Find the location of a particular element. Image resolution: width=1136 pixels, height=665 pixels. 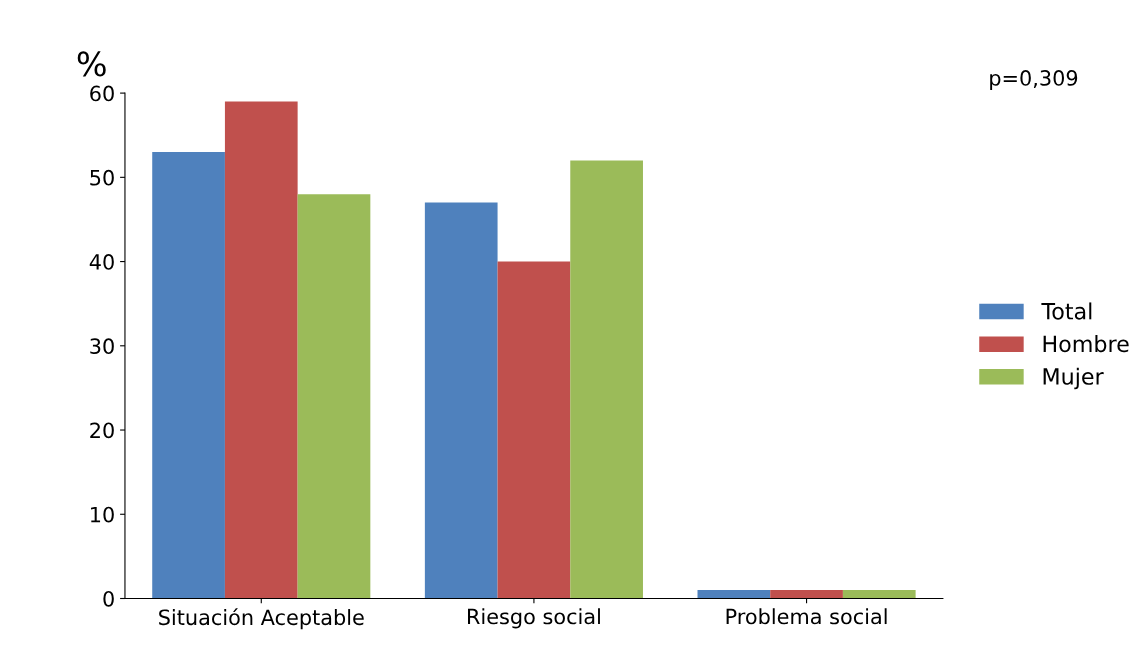

legend-label: Total is located at coordinates (1066, 311).